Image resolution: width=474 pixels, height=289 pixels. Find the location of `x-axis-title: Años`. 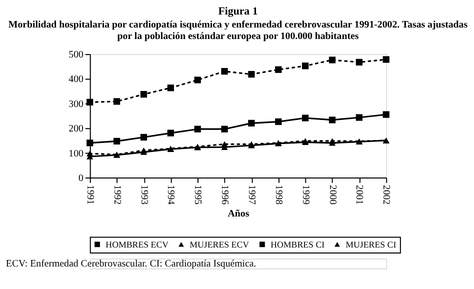

x-axis-title: Años is located at coordinates (239, 214).